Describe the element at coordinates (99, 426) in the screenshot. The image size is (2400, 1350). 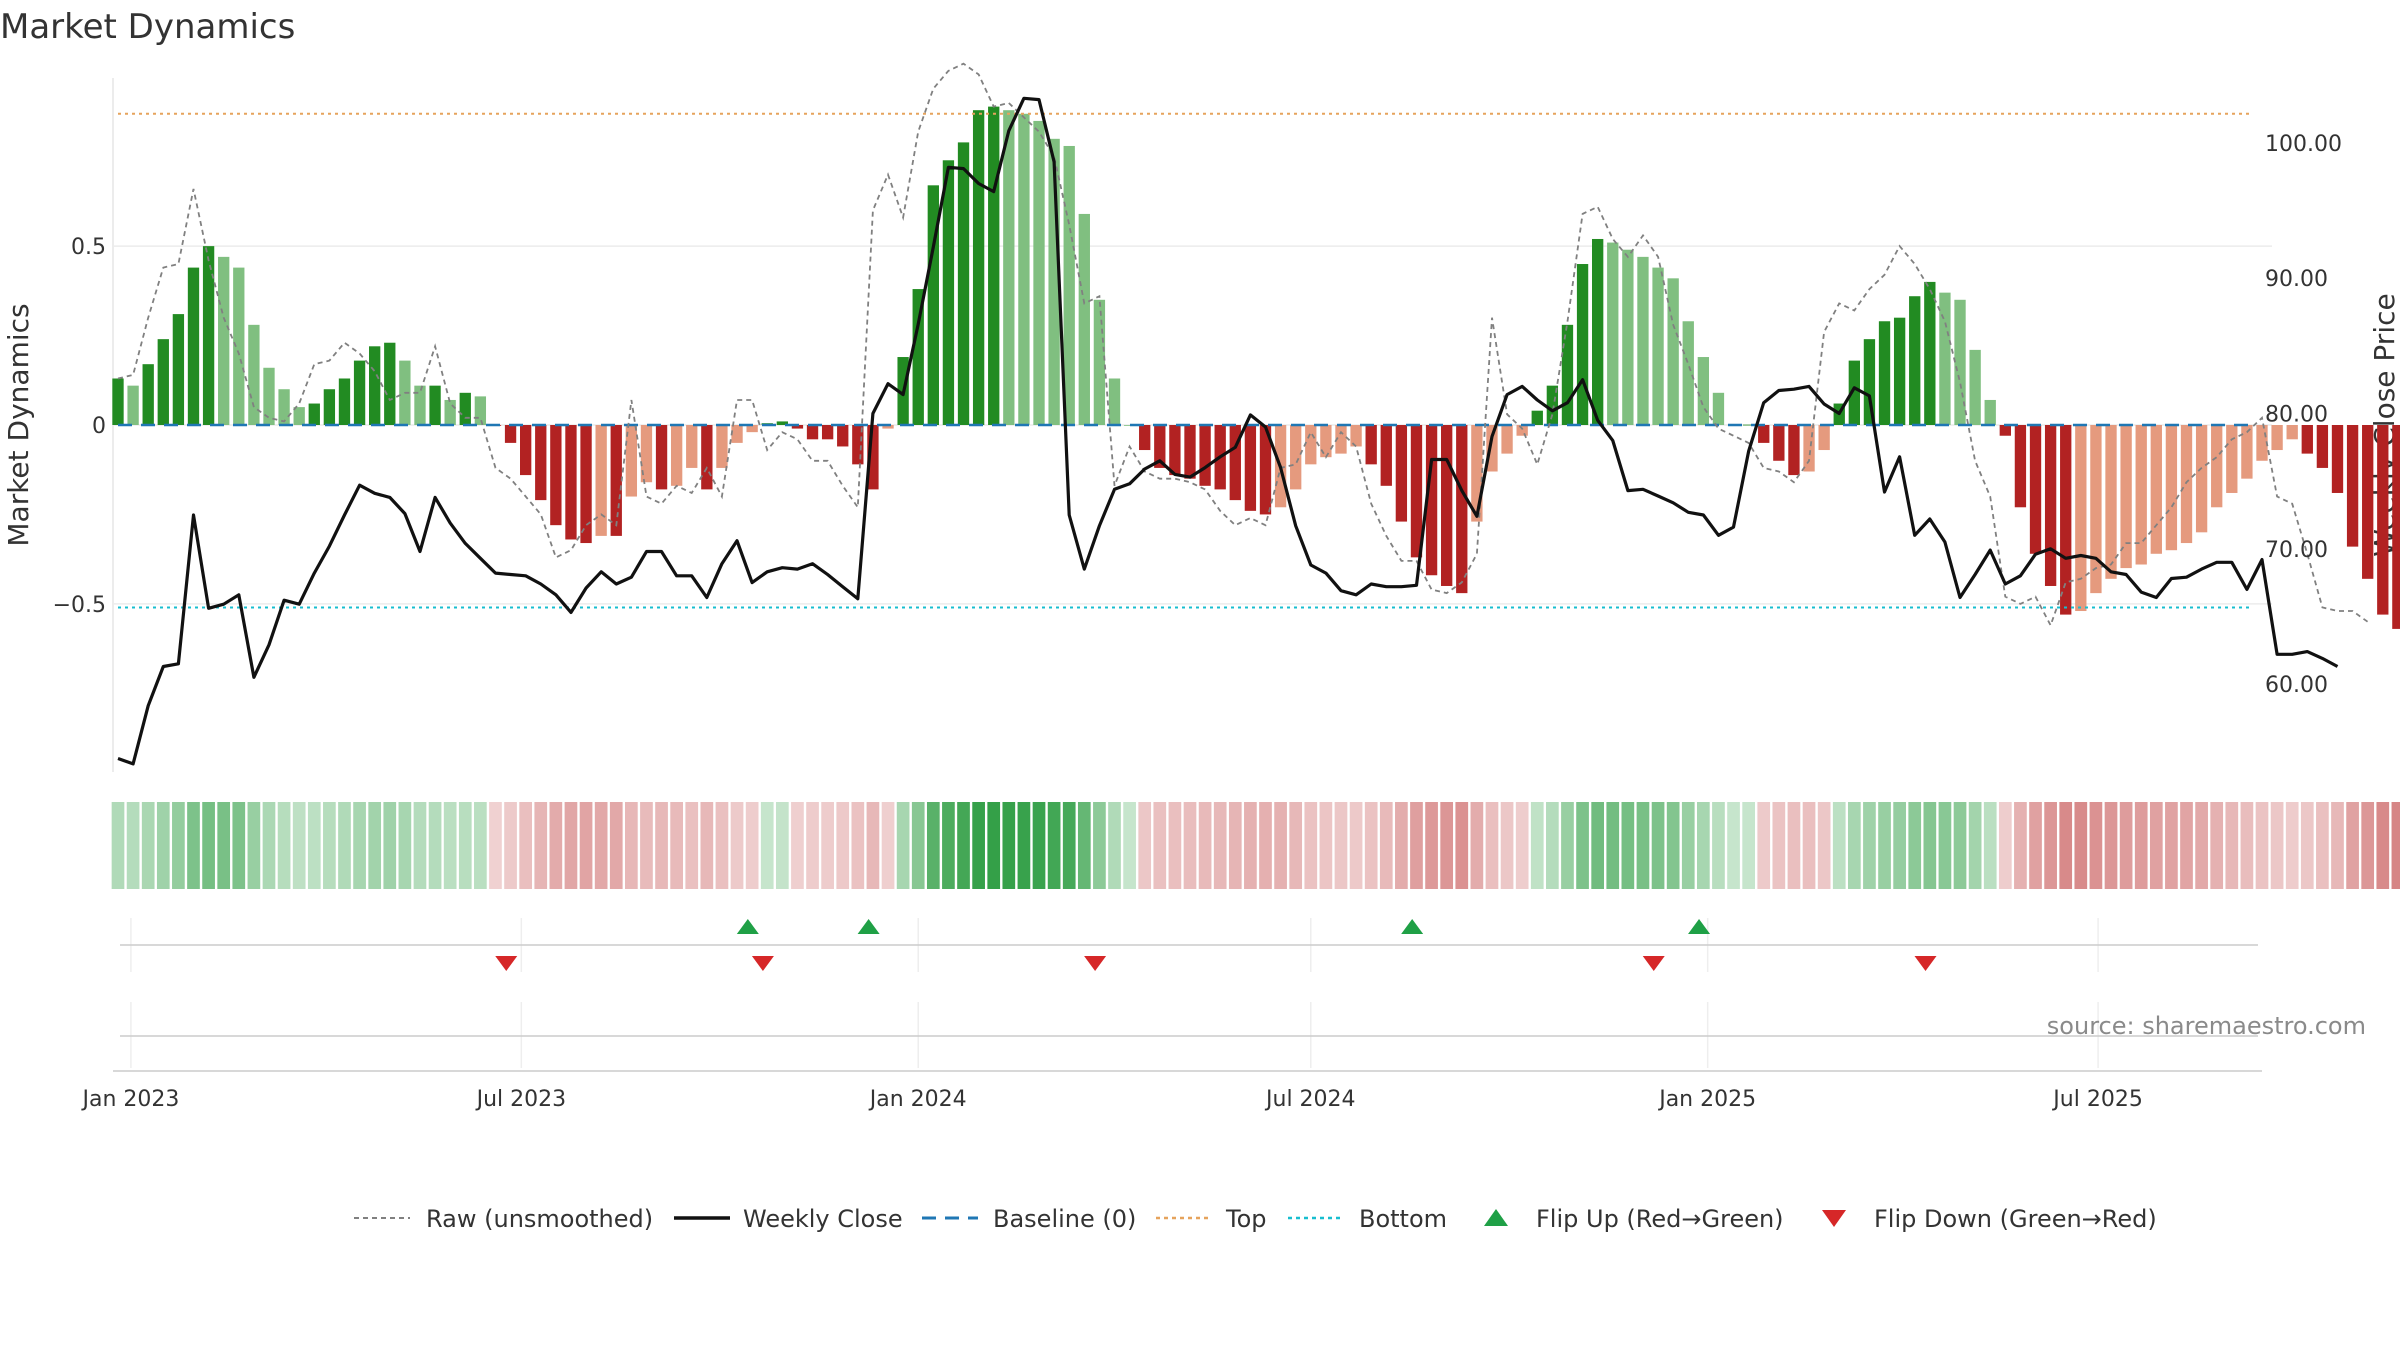
I see `y-left-tick-label: 0` at that location.